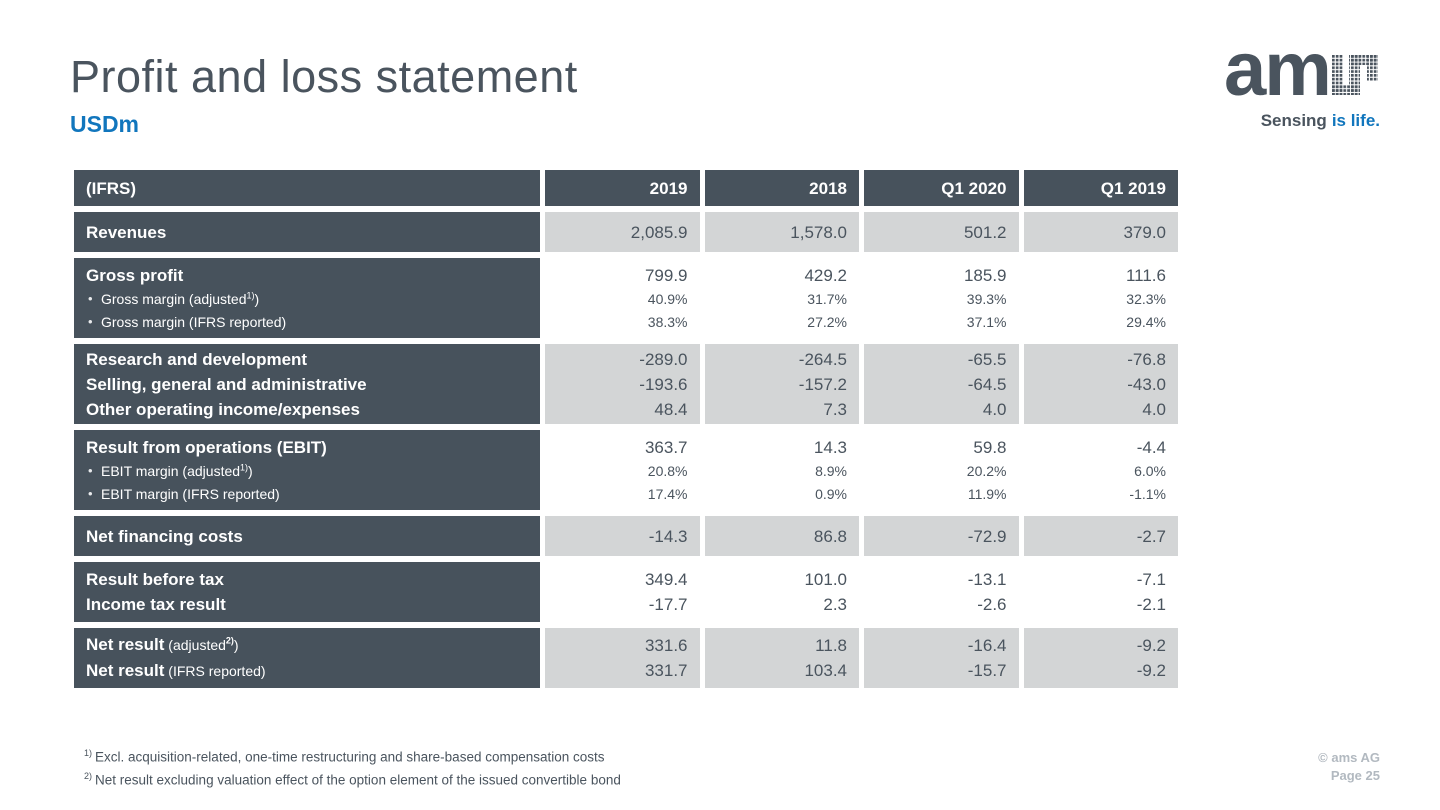 The image size is (1440, 810). I want to click on label-text: Gross margin (adjusted, so click(174, 298).